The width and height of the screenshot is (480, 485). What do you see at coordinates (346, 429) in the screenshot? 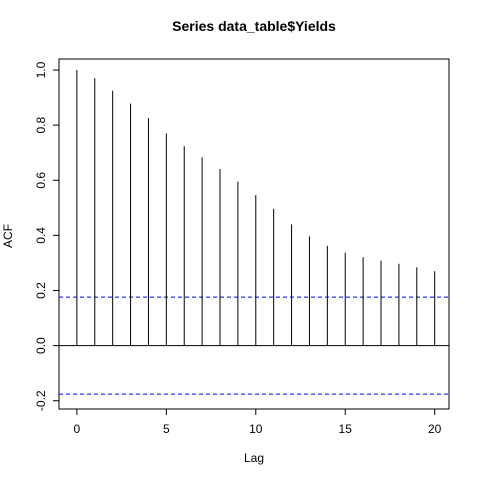
I see `x-tick-label: 15` at bounding box center [346, 429].